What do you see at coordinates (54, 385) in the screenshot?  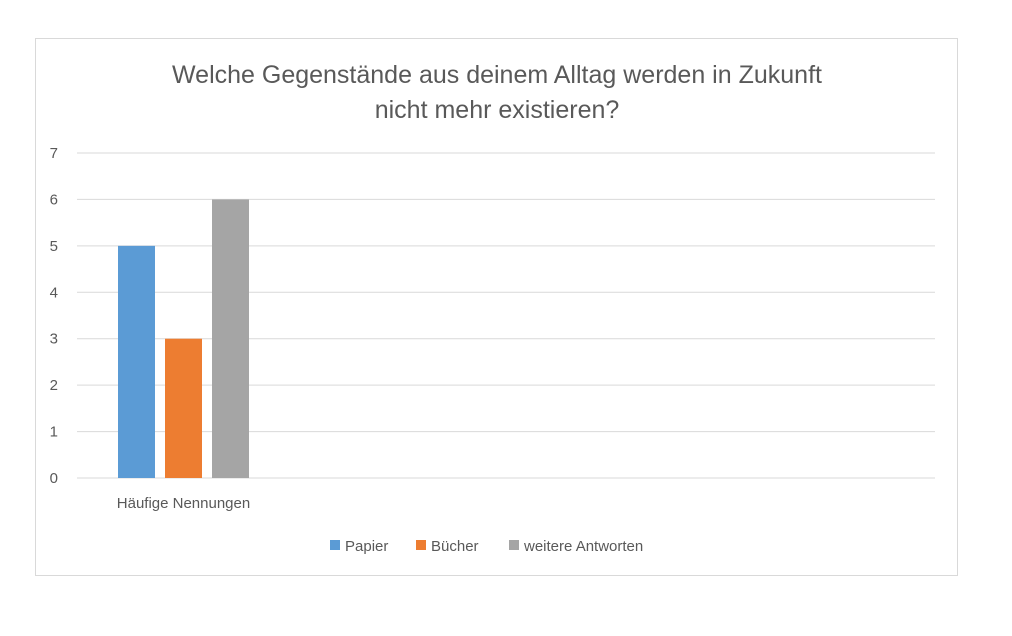 I see `y-tick-label: 2` at bounding box center [54, 385].